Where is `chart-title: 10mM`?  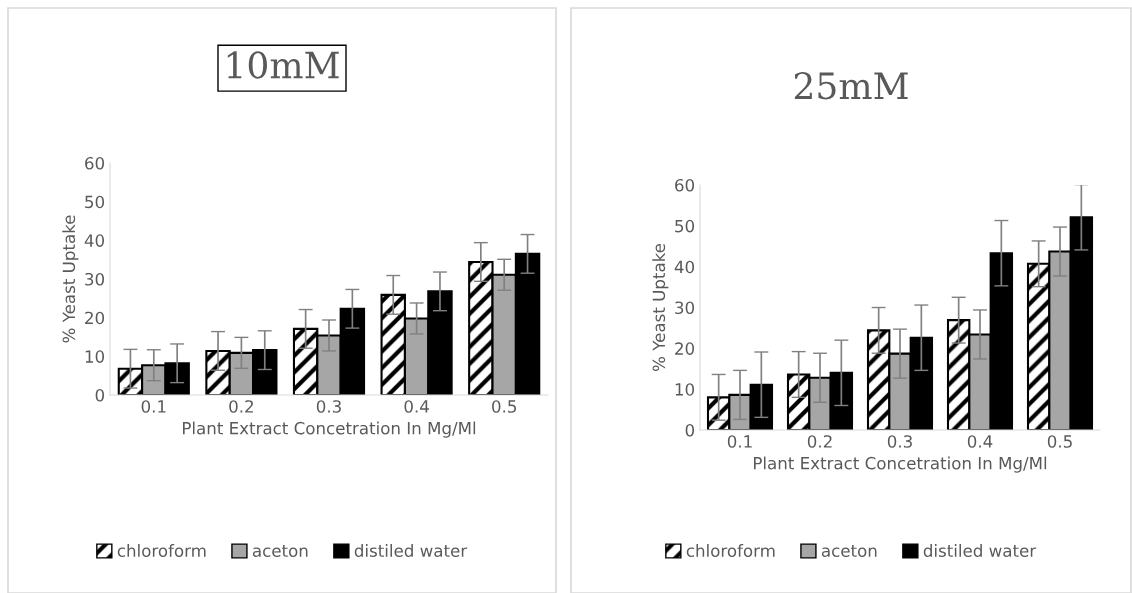
chart-title: 10mM is located at coordinates (283, 65).